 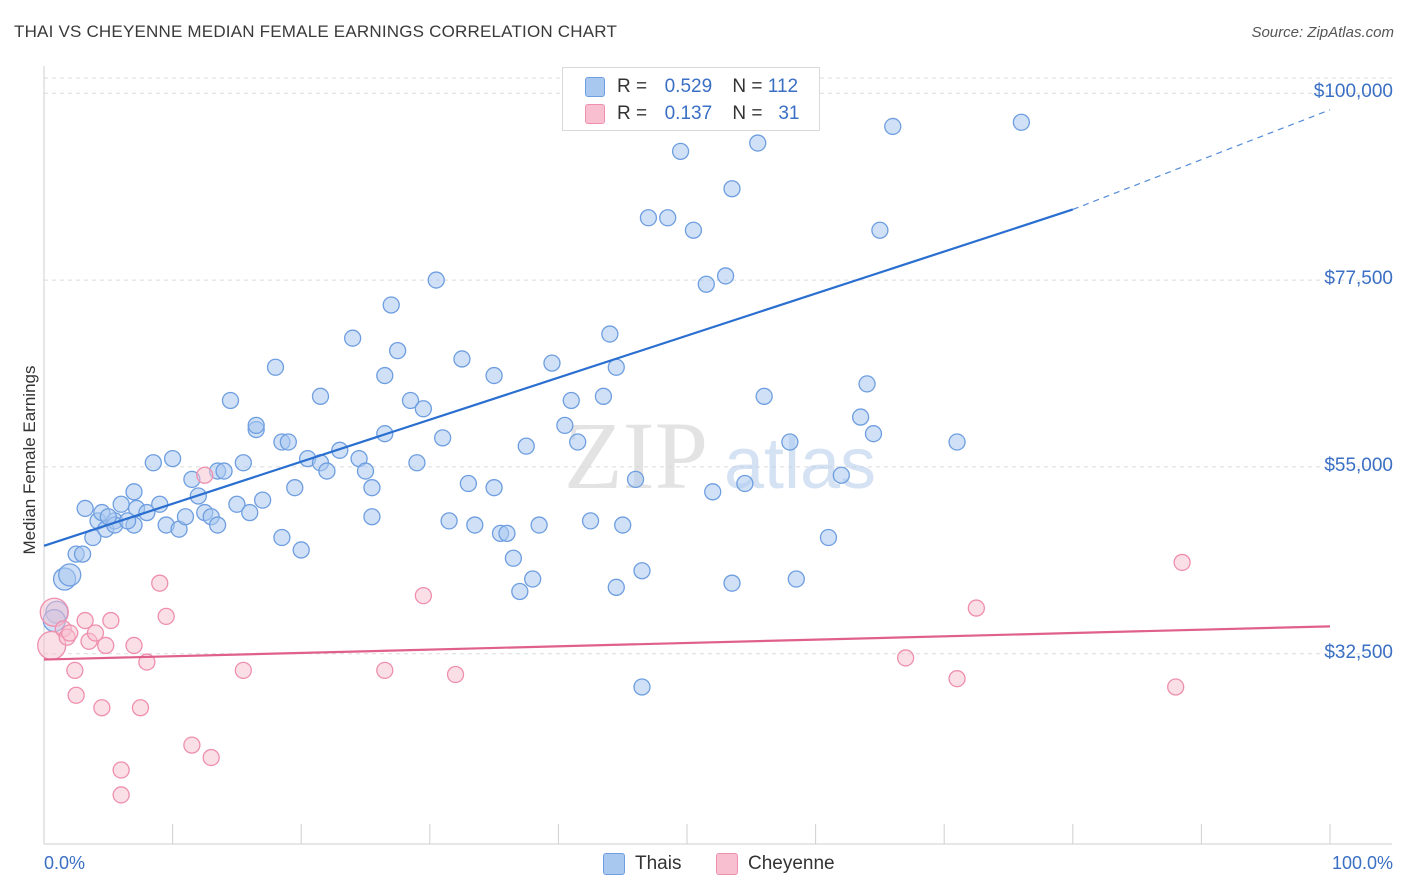 I want to click on legend-cheyenne: Cheyenne, so click(x=775, y=864).